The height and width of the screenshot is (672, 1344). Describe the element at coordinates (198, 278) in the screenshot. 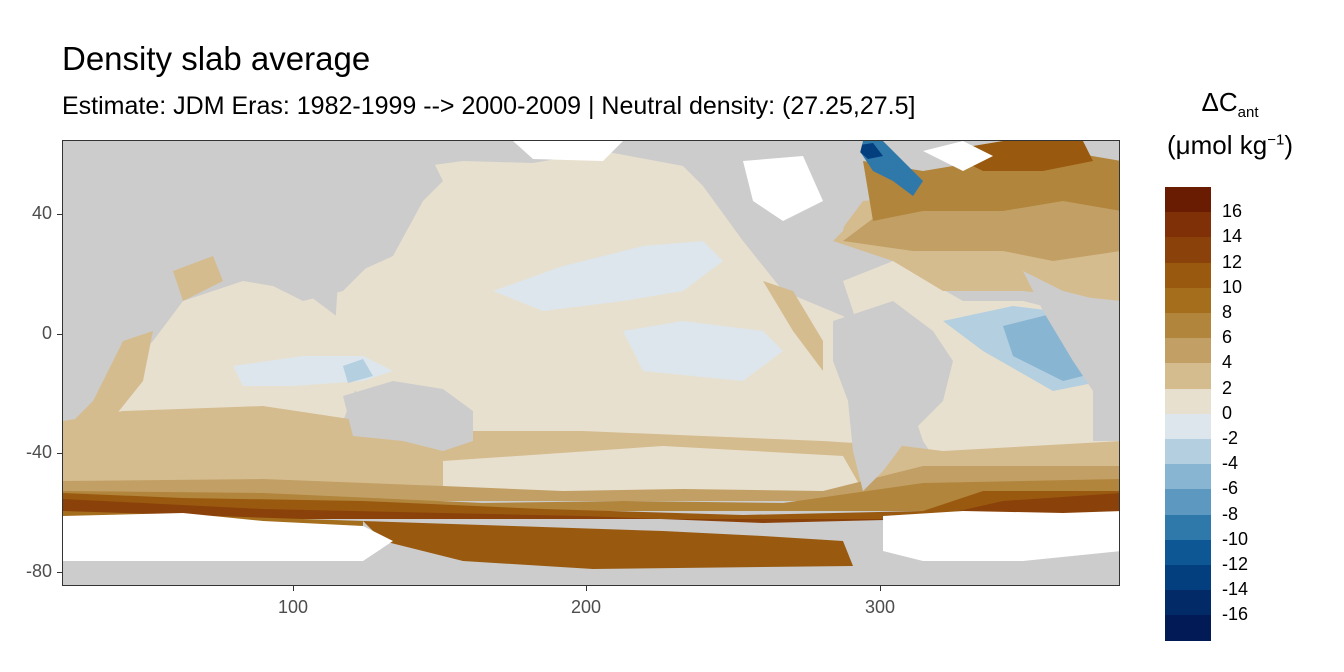

I see `arabian-sea` at that location.